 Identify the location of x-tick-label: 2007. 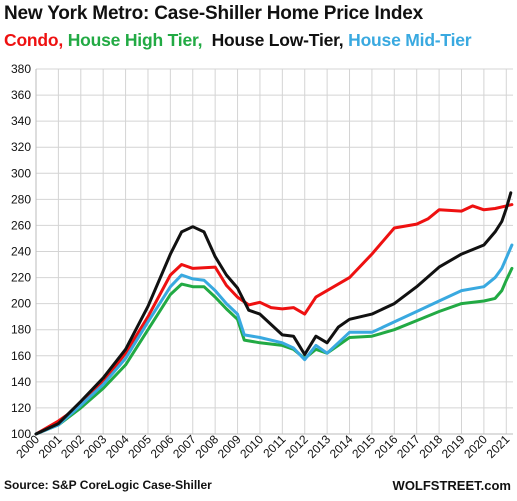
(184, 446).